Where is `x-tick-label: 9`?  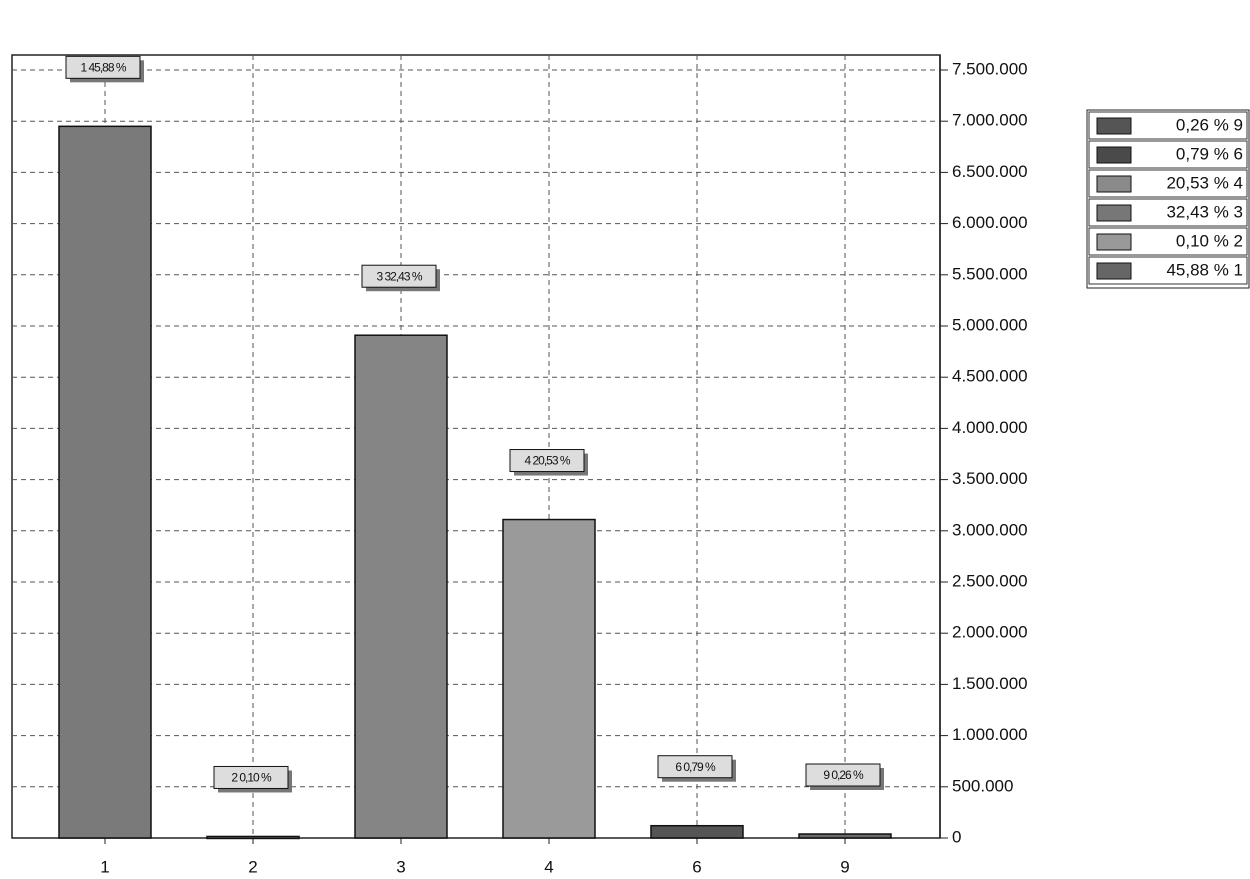 x-tick-label: 9 is located at coordinates (844, 866).